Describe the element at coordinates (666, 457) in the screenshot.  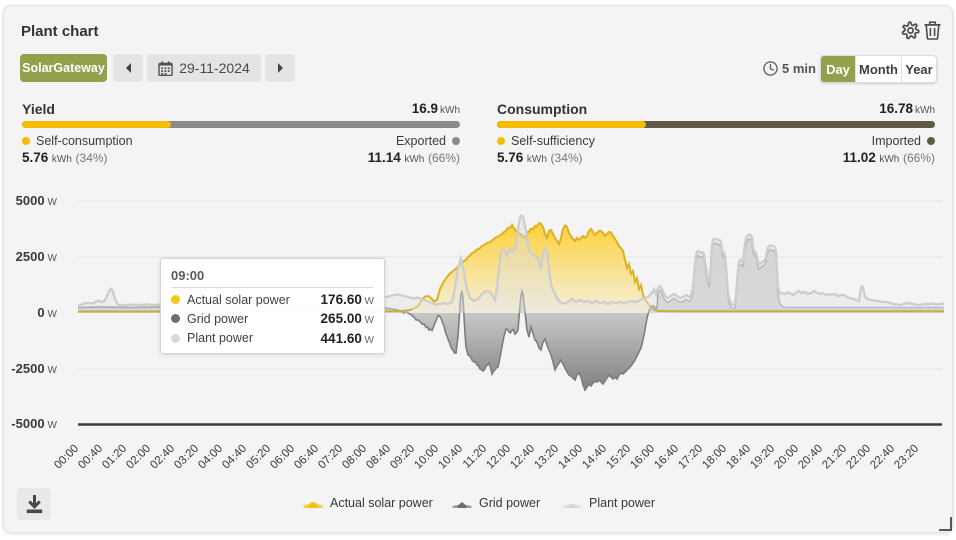
I see `svg-text: 16:40` at that location.